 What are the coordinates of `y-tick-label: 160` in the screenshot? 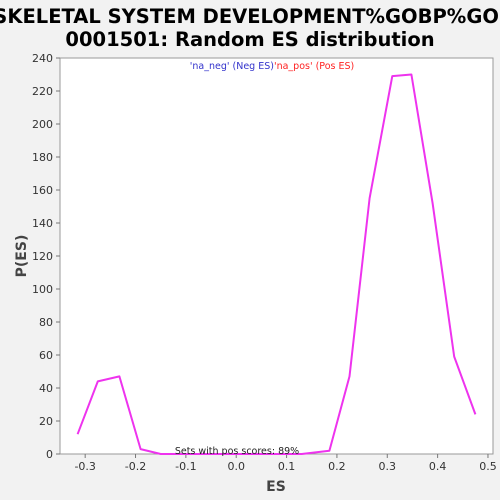 It's located at (42, 190).